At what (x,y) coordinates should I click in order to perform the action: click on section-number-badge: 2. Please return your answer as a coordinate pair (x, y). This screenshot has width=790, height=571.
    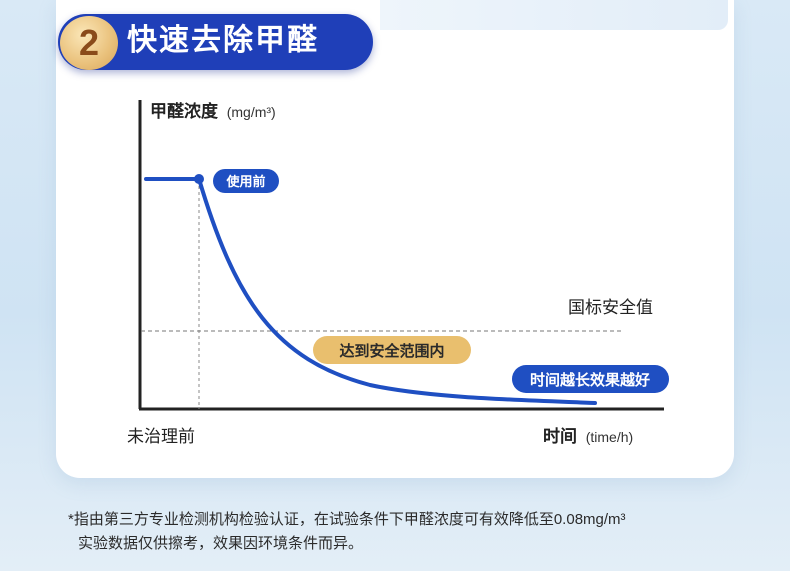
    Looking at the image, I should click on (89, 43).